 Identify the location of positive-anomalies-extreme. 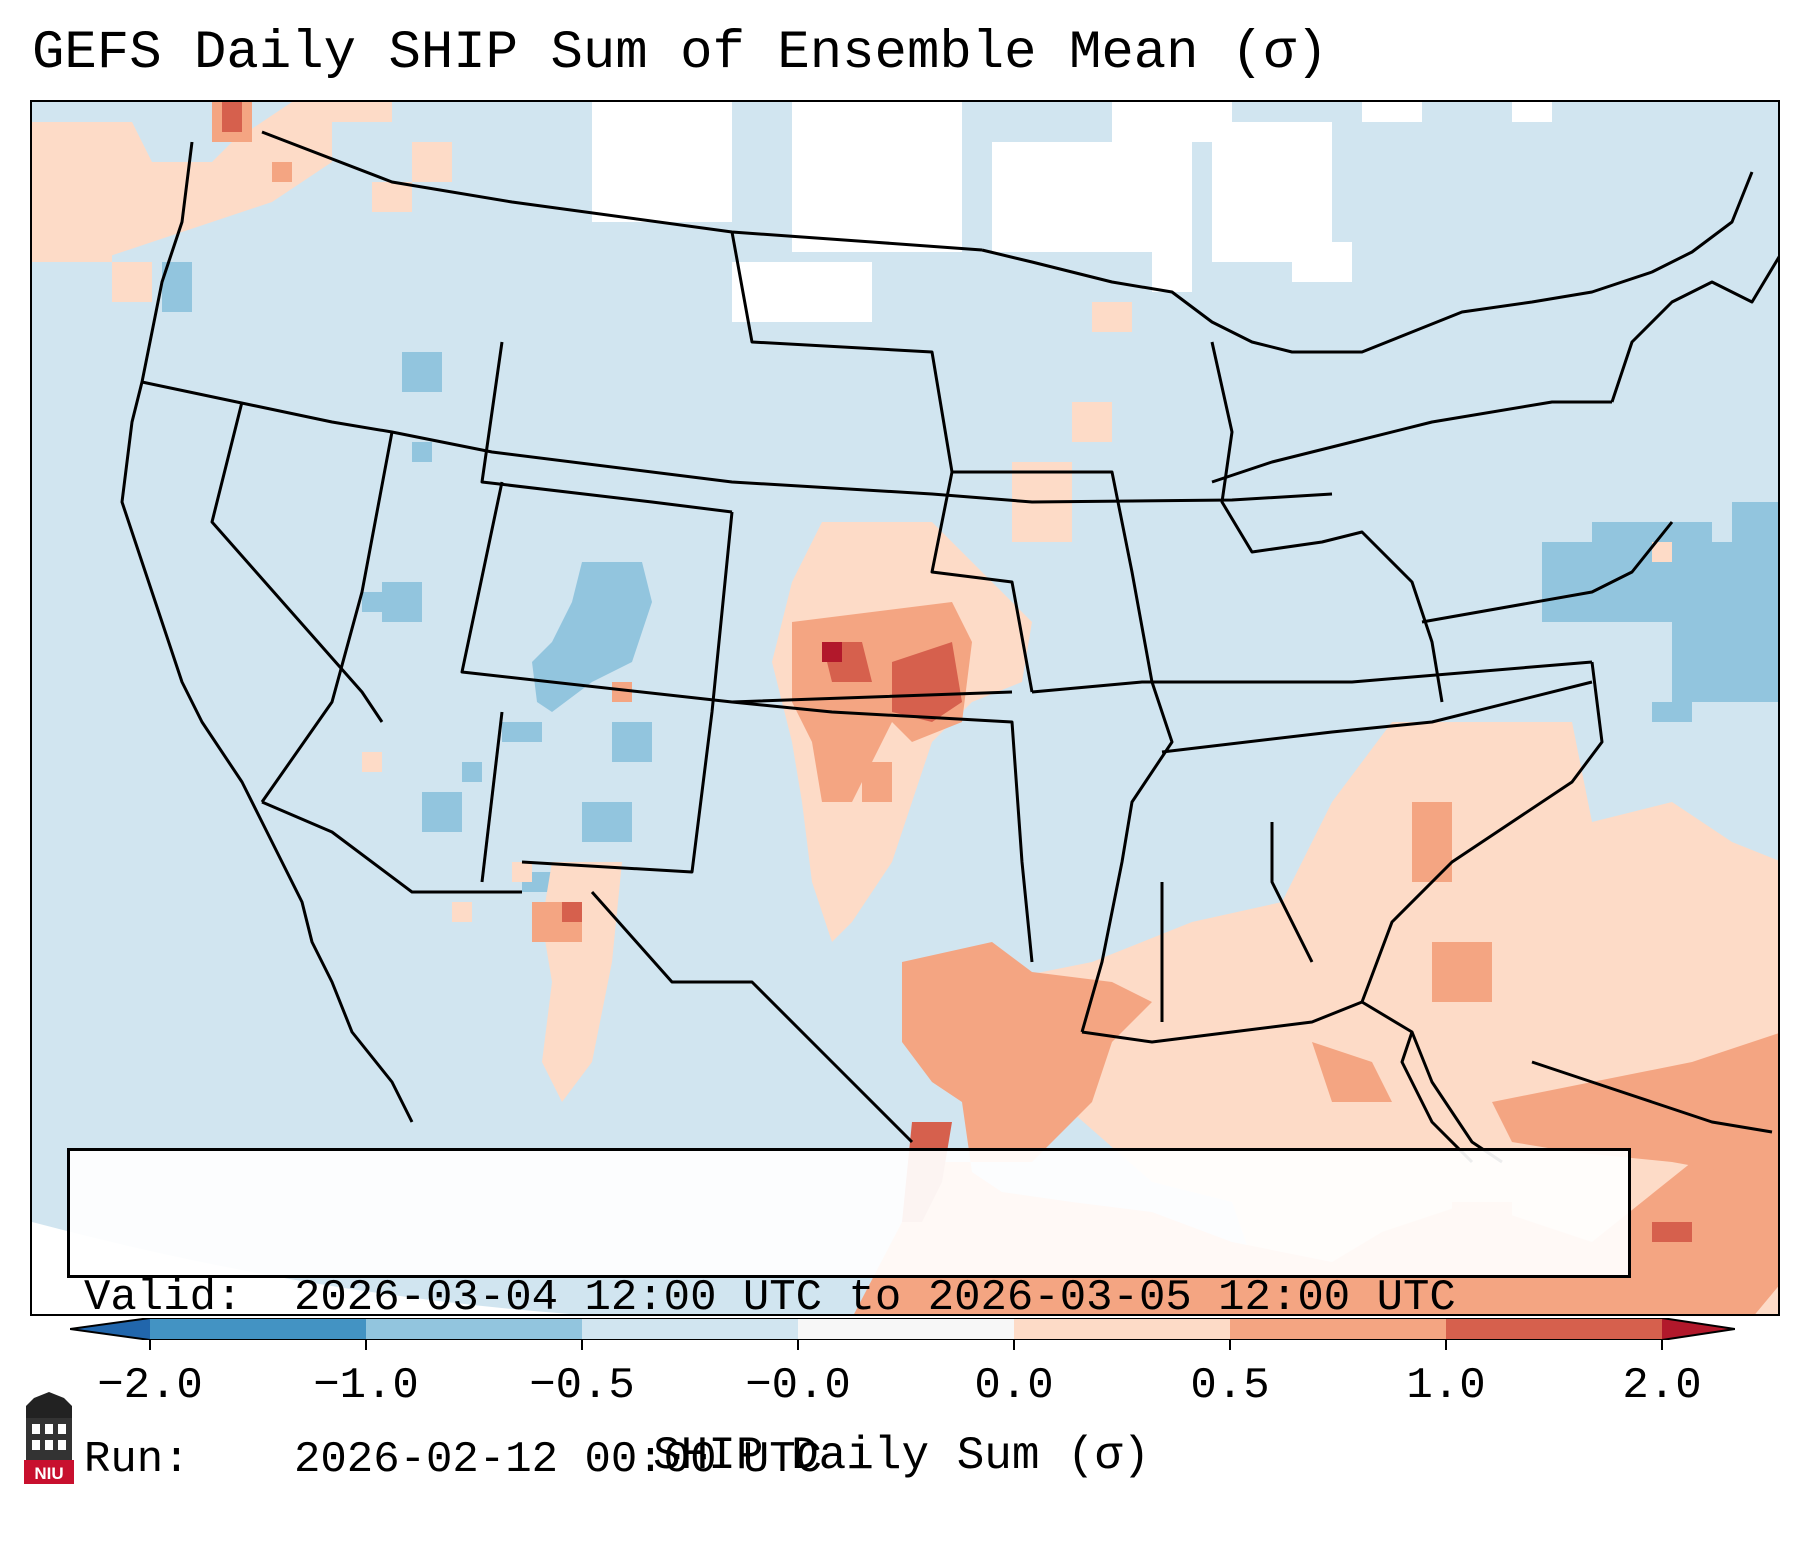
(832, 652).